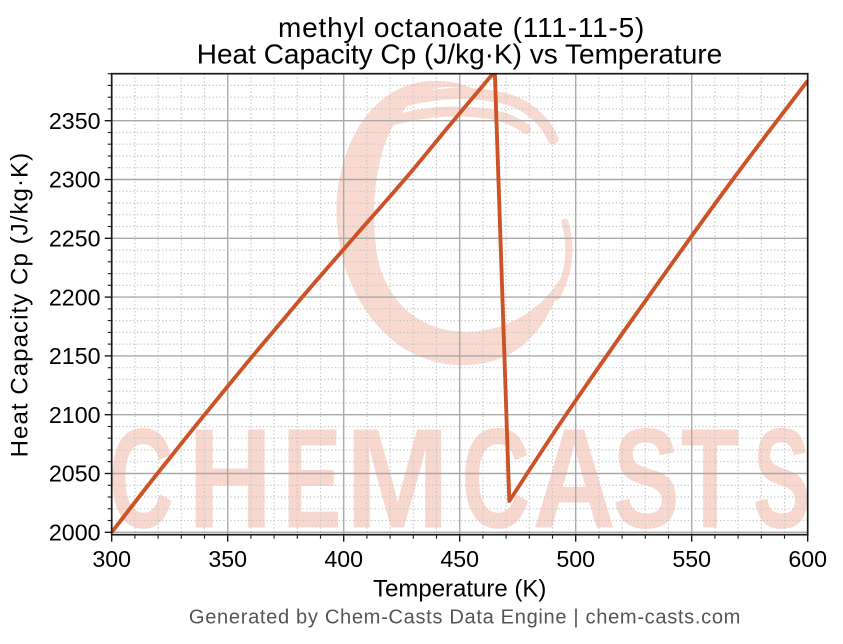 The height and width of the screenshot is (644, 843). Describe the element at coordinates (574, 478) in the screenshot. I see `svg-text: A` at that location.